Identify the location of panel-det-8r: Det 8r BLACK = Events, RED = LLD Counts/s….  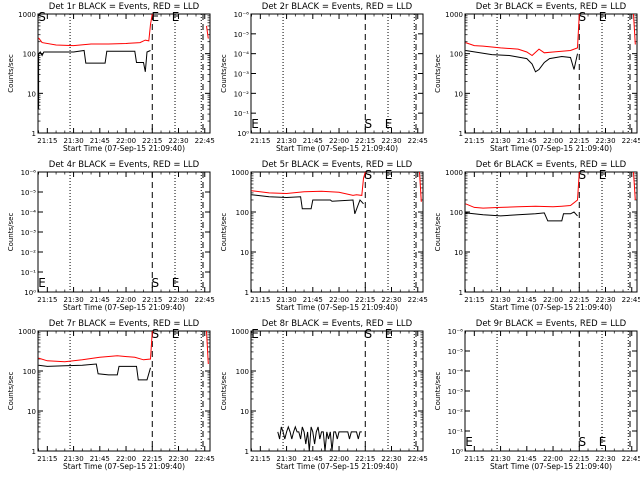
(324, 395).